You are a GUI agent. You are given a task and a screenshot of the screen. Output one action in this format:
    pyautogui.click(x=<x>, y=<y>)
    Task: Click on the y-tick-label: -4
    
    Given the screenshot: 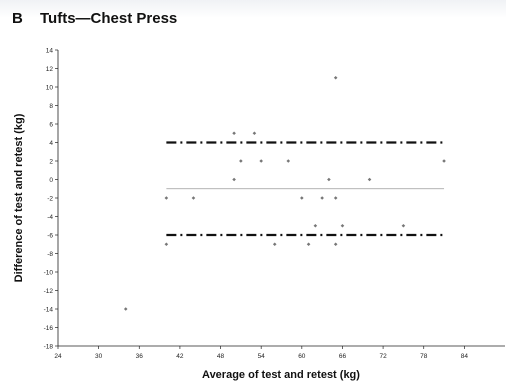 What is the action you would take?
    pyautogui.click(x=50, y=217)
    